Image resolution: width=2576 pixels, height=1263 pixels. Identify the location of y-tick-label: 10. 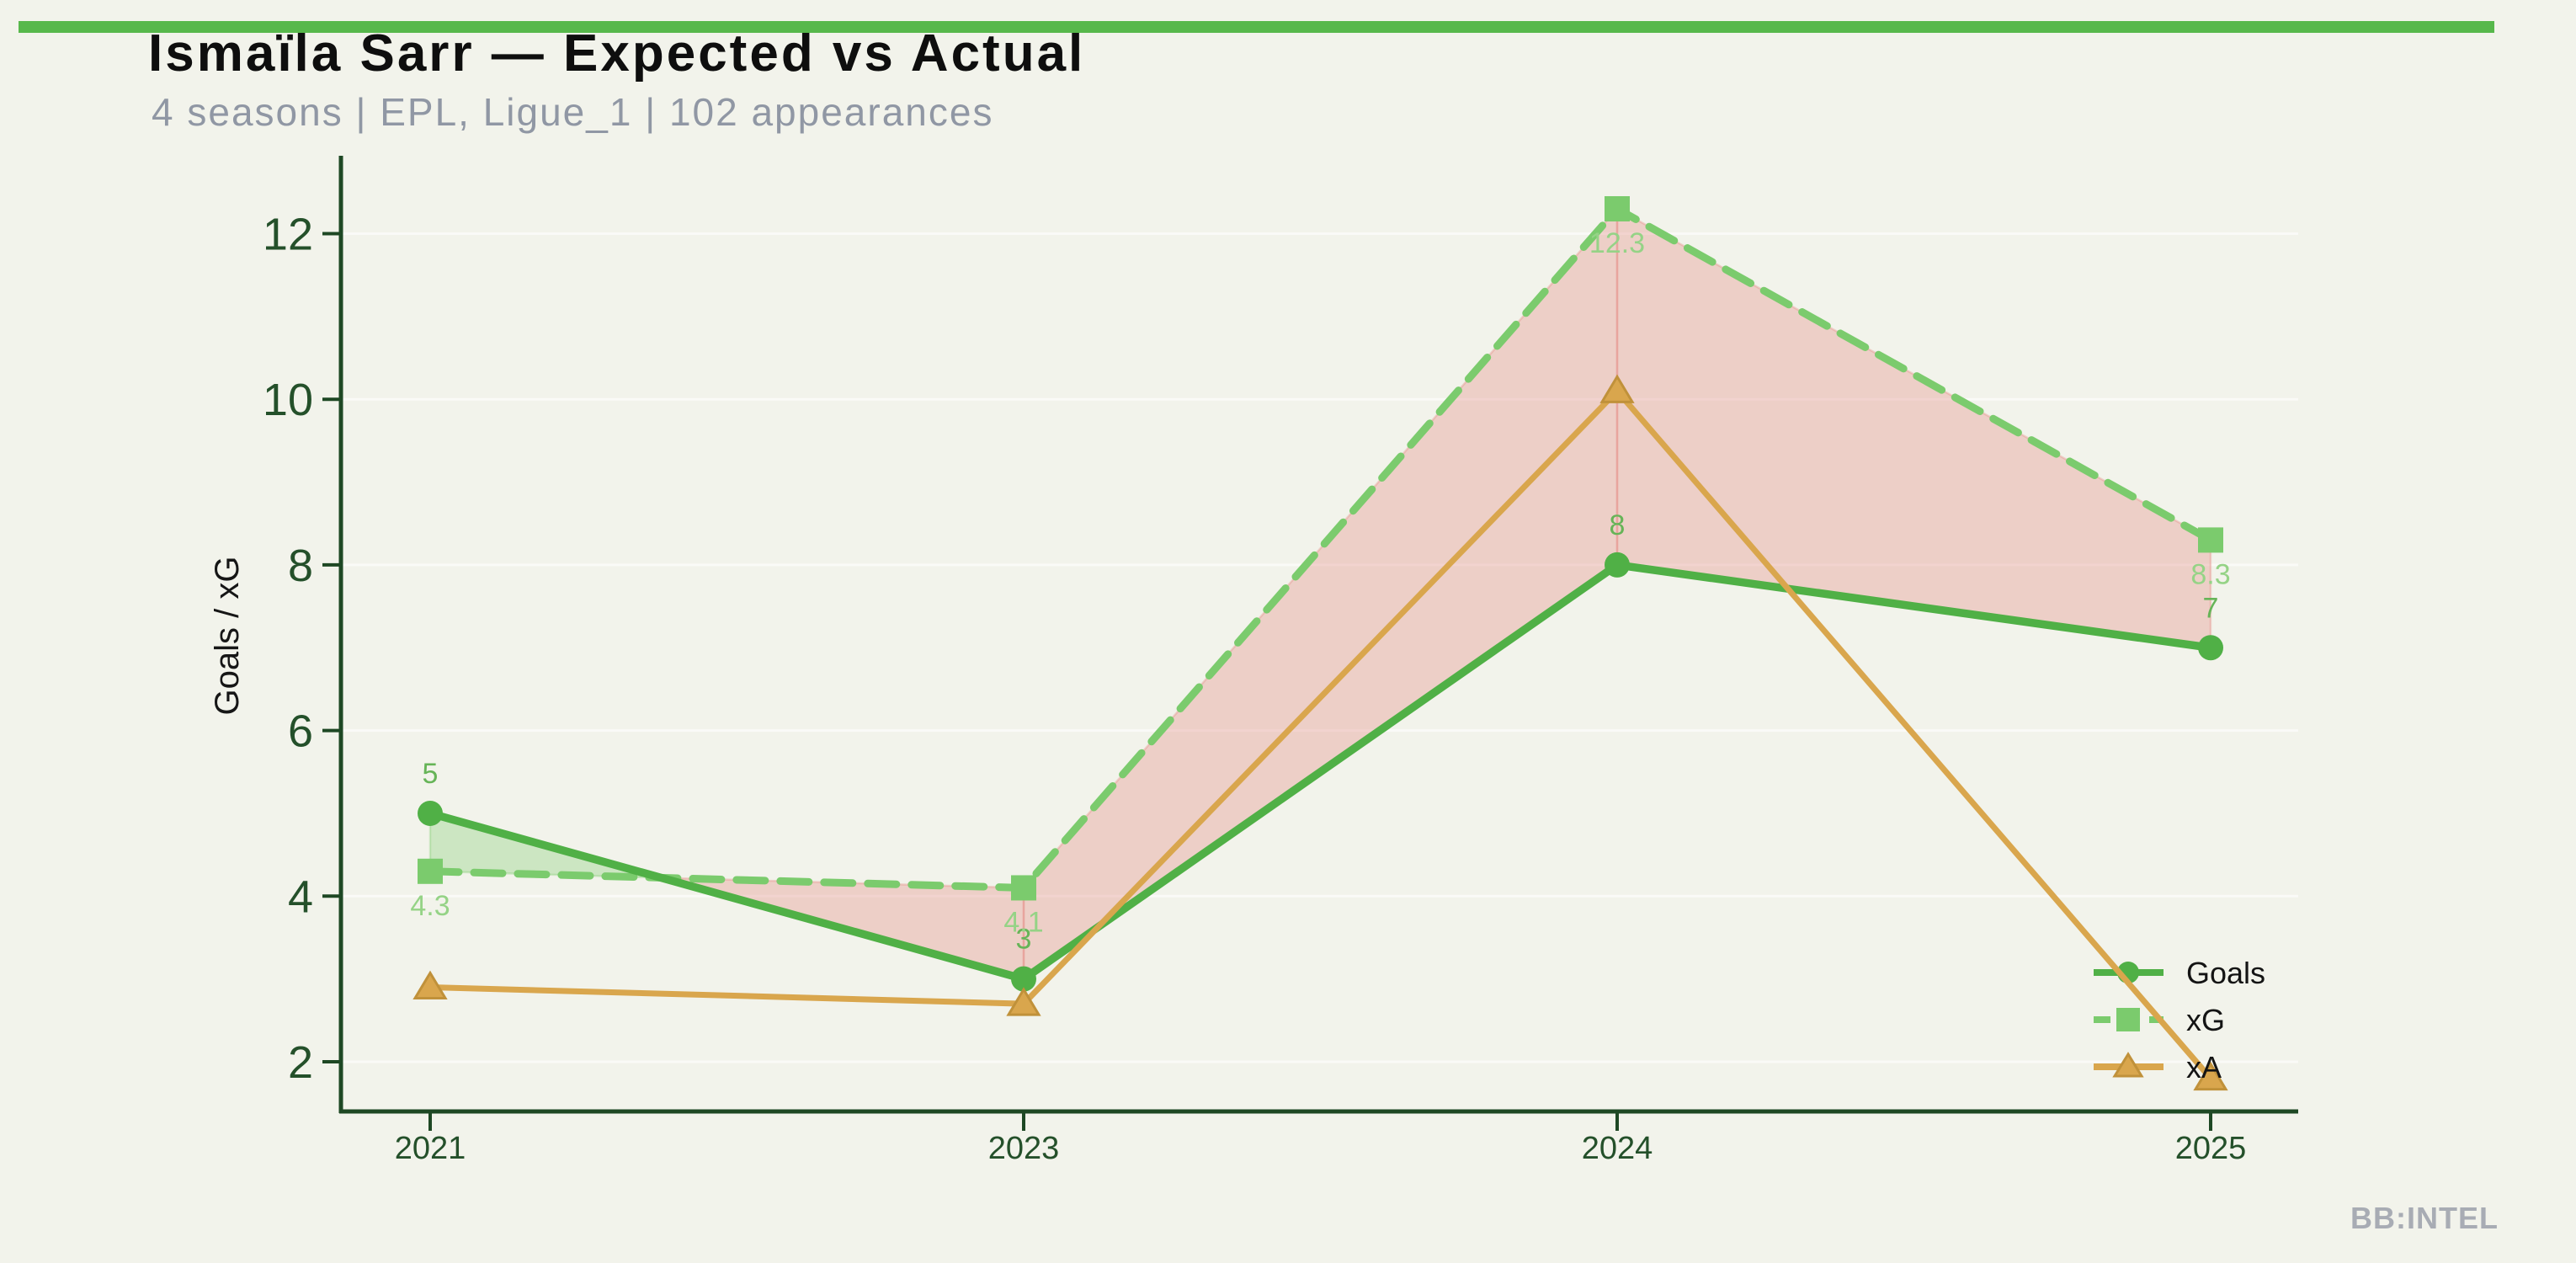
(288, 400).